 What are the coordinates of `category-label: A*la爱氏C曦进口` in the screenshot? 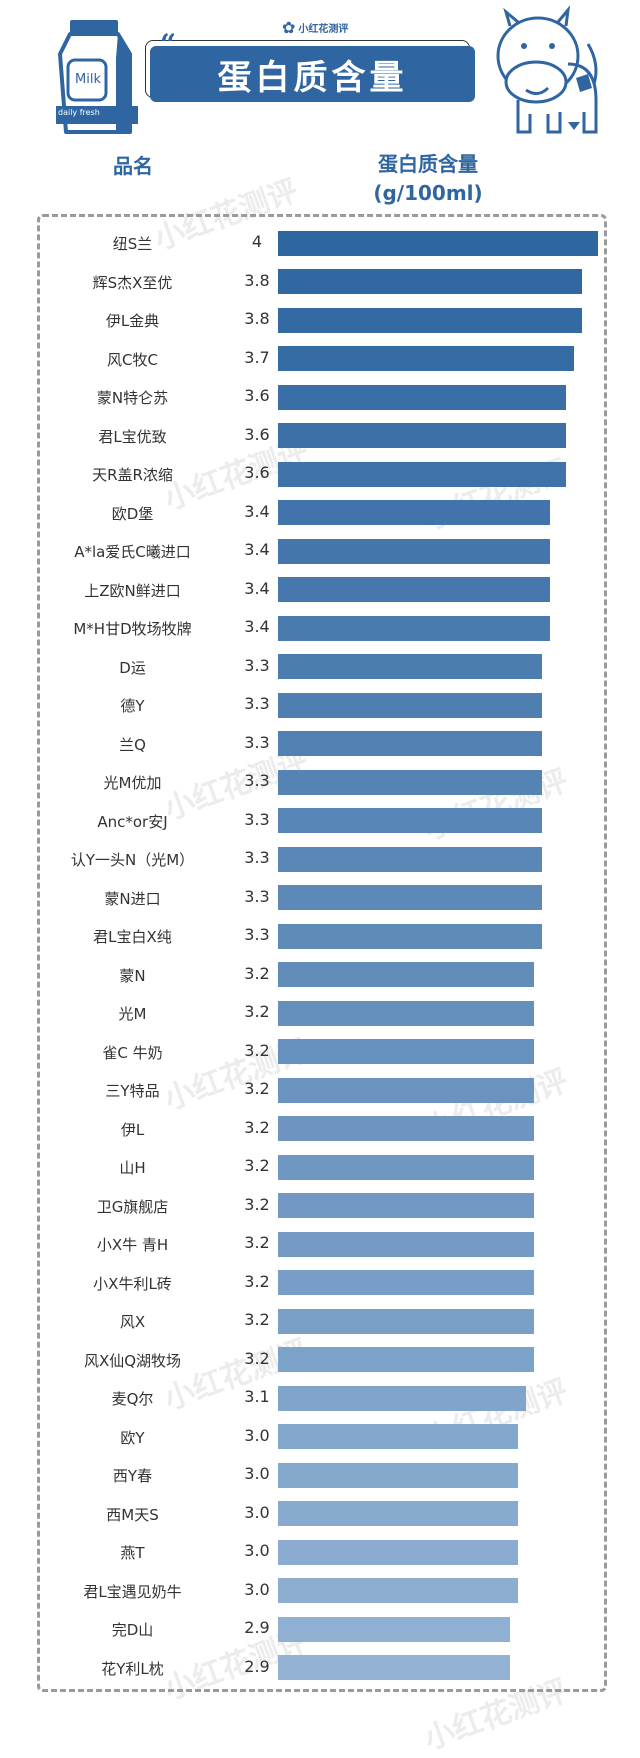 It's located at (132, 552).